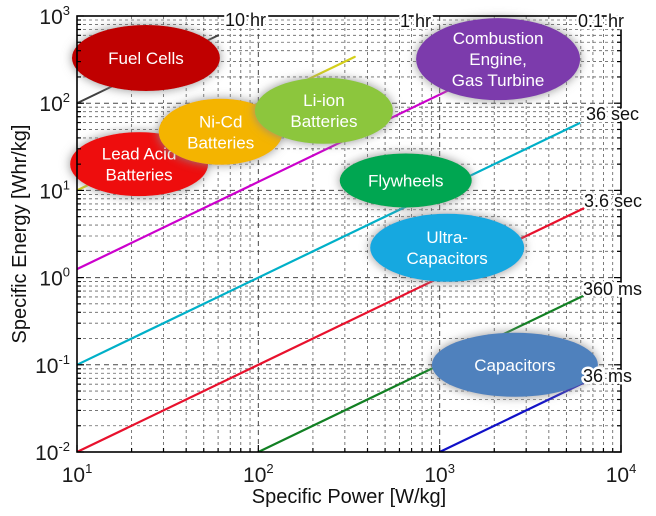 Image resolution: width=656 pixels, height=516 pixels. I want to click on region-label-line: Lead Acid, so click(139, 154).